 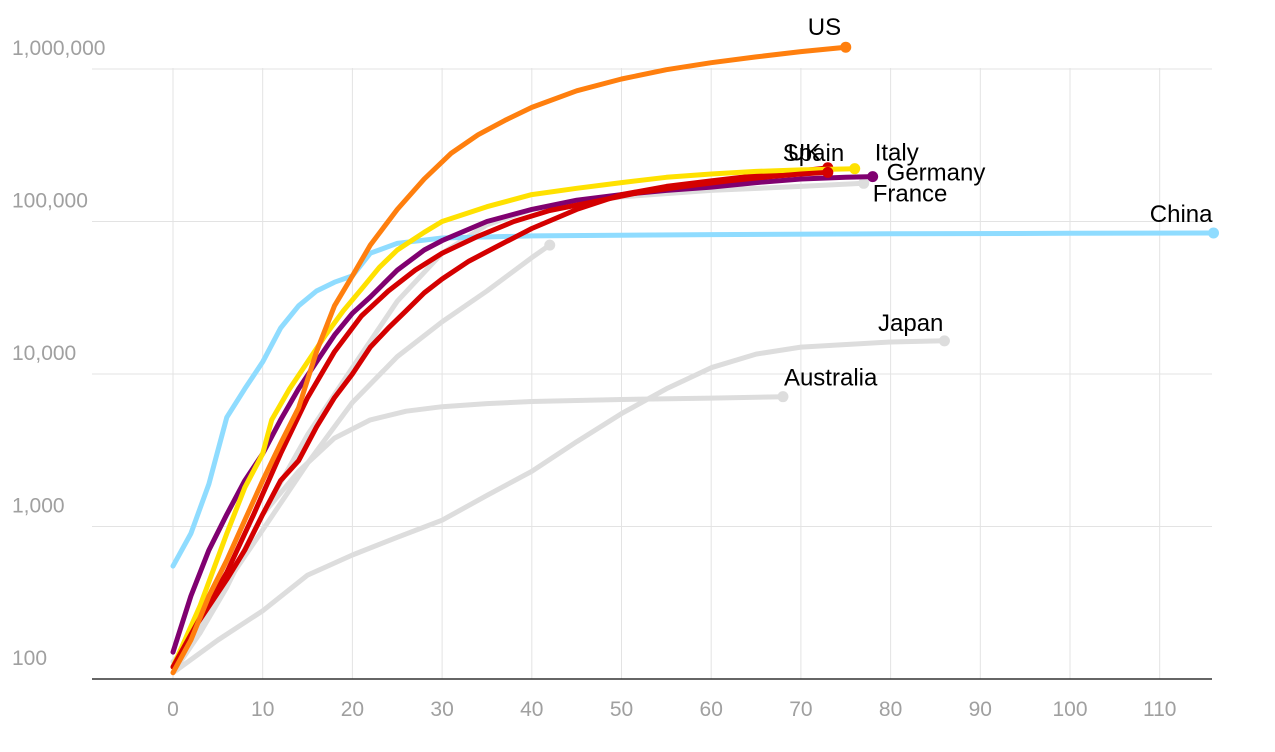 What do you see at coordinates (910, 323) in the screenshot?
I see `series-label-japan: Japan` at bounding box center [910, 323].